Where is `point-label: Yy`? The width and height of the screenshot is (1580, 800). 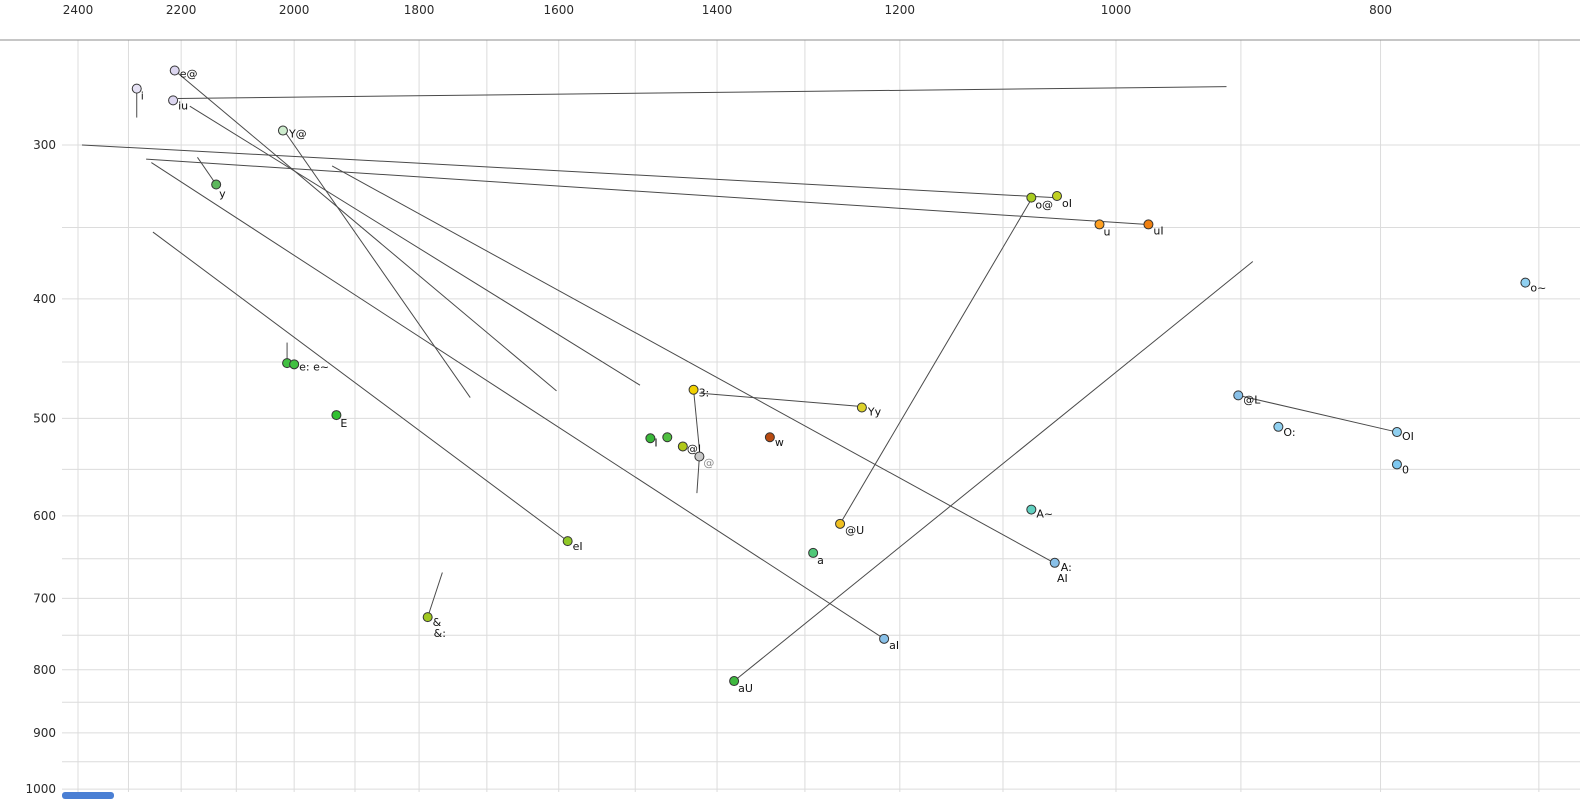 point-label: Yy is located at coordinates (874, 412).